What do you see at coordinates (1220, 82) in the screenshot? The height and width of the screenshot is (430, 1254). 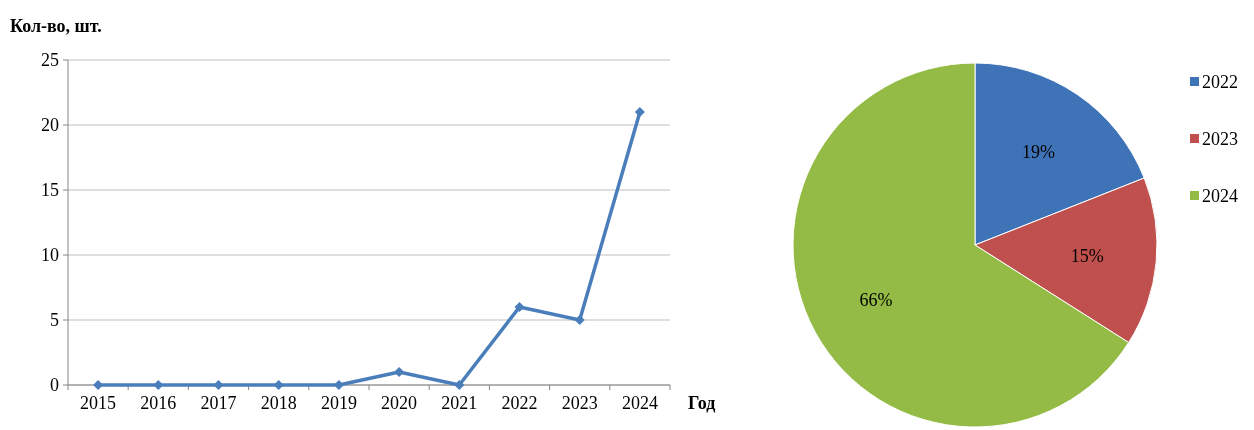 I see `legend-label: 2022` at bounding box center [1220, 82].